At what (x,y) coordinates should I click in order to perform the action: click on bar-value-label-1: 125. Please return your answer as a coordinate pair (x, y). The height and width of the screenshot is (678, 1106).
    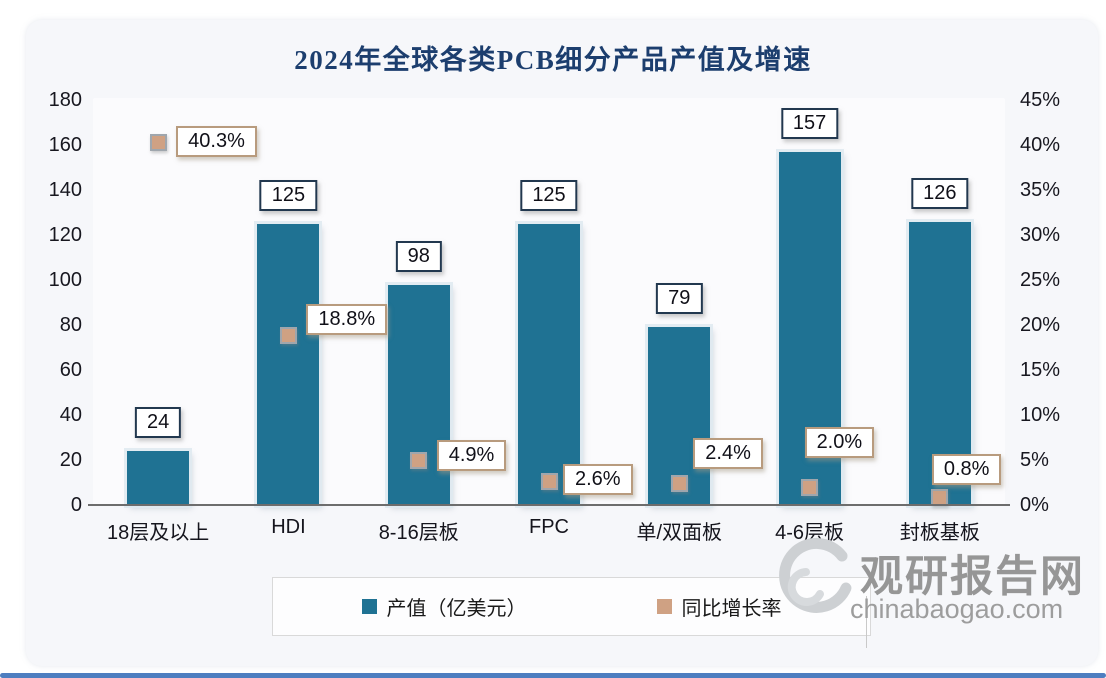
    Looking at the image, I should click on (288, 195).